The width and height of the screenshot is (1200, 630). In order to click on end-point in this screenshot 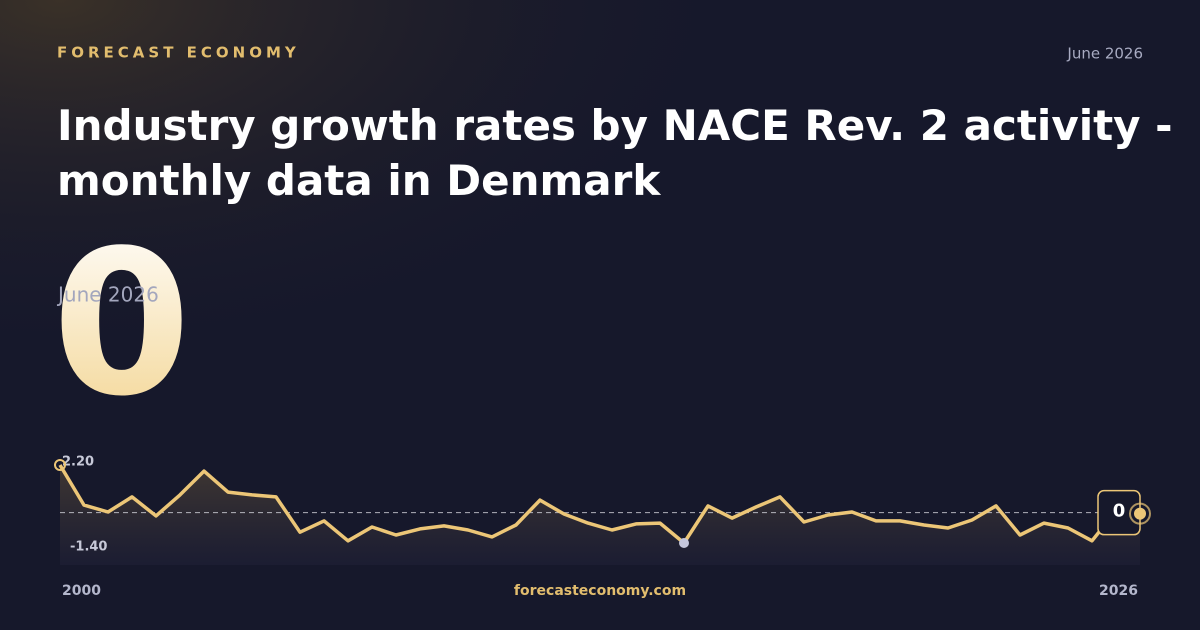, I will do `click(1140, 513)`.